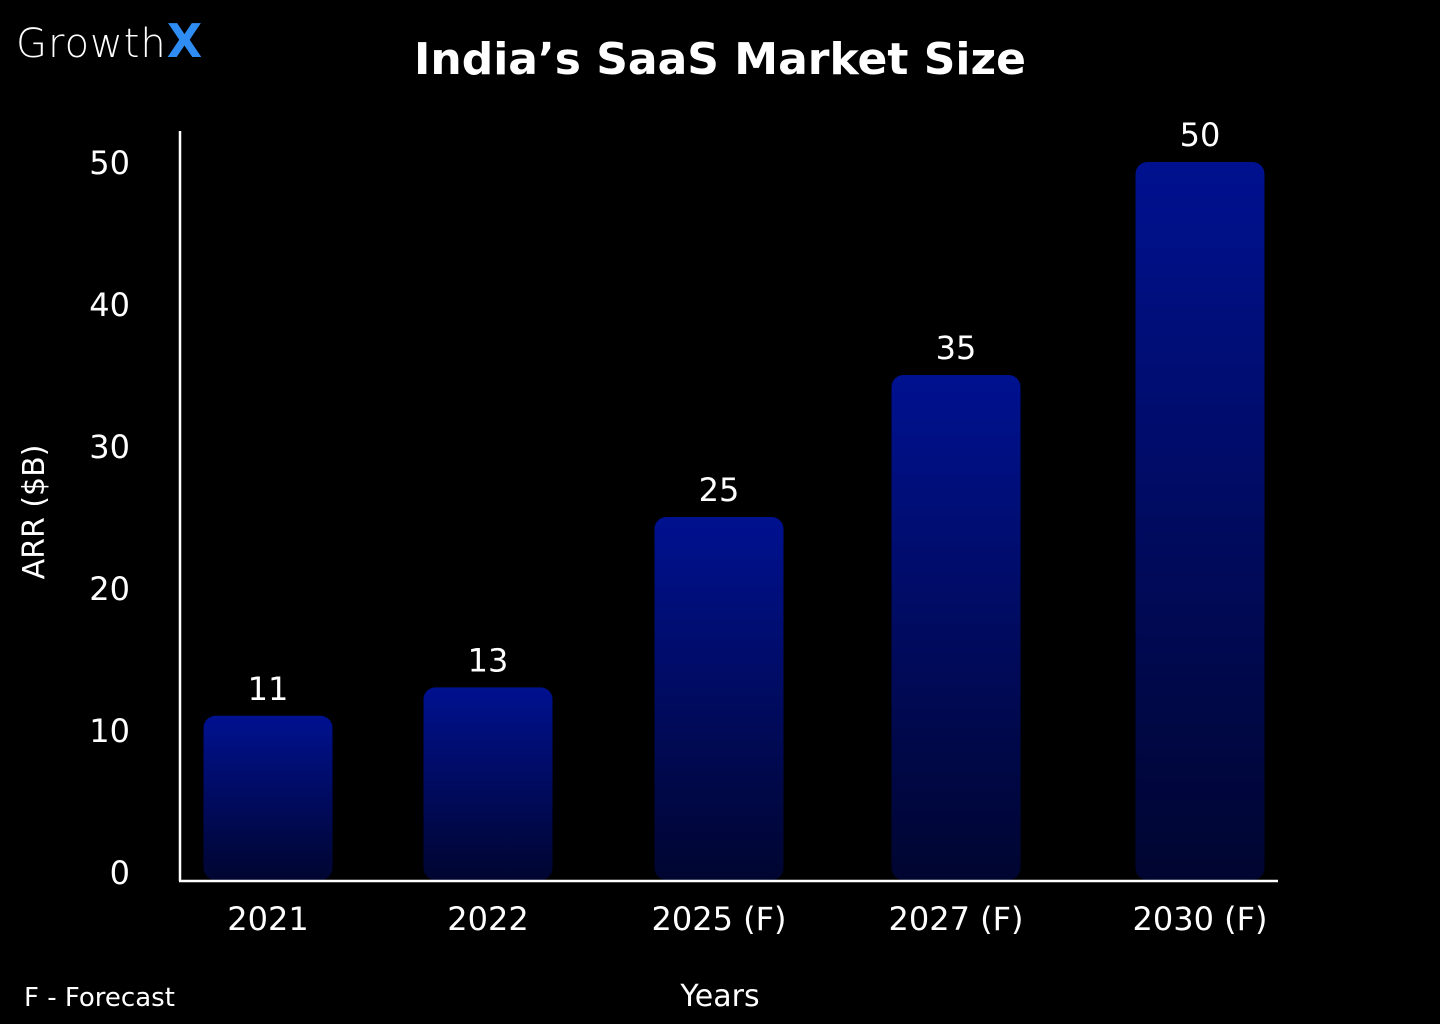 The width and height of the screenshot is (1440, 1024). I want to click on data-label: 35, so click(956, 348).